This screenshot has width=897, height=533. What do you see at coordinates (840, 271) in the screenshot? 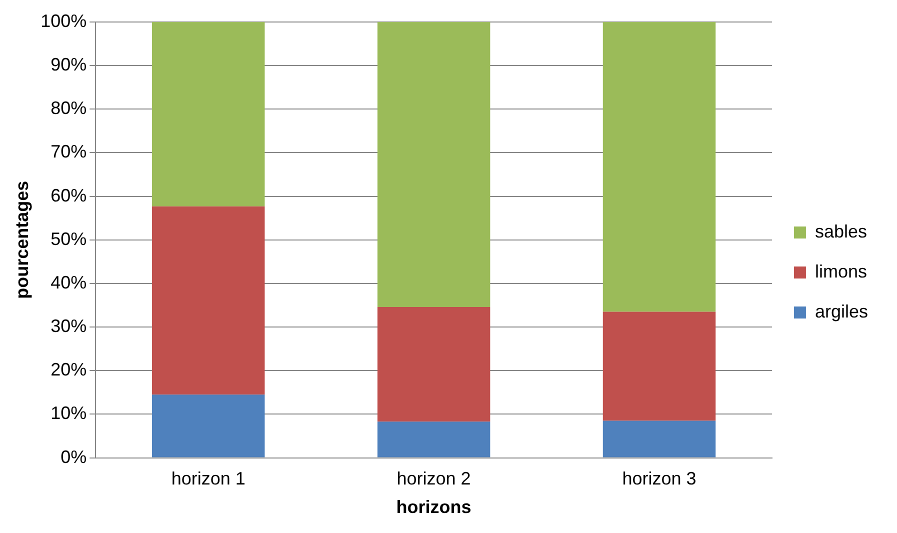
I see `legend-label: limons` at bounding box center [840, 271].